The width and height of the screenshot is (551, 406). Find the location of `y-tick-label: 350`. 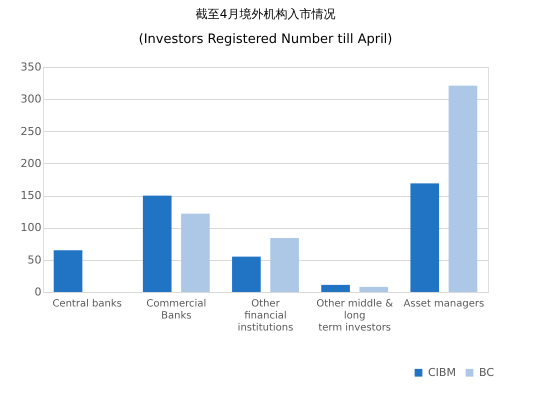

y-tick-label: 350 is located at coordinates (31, 67).